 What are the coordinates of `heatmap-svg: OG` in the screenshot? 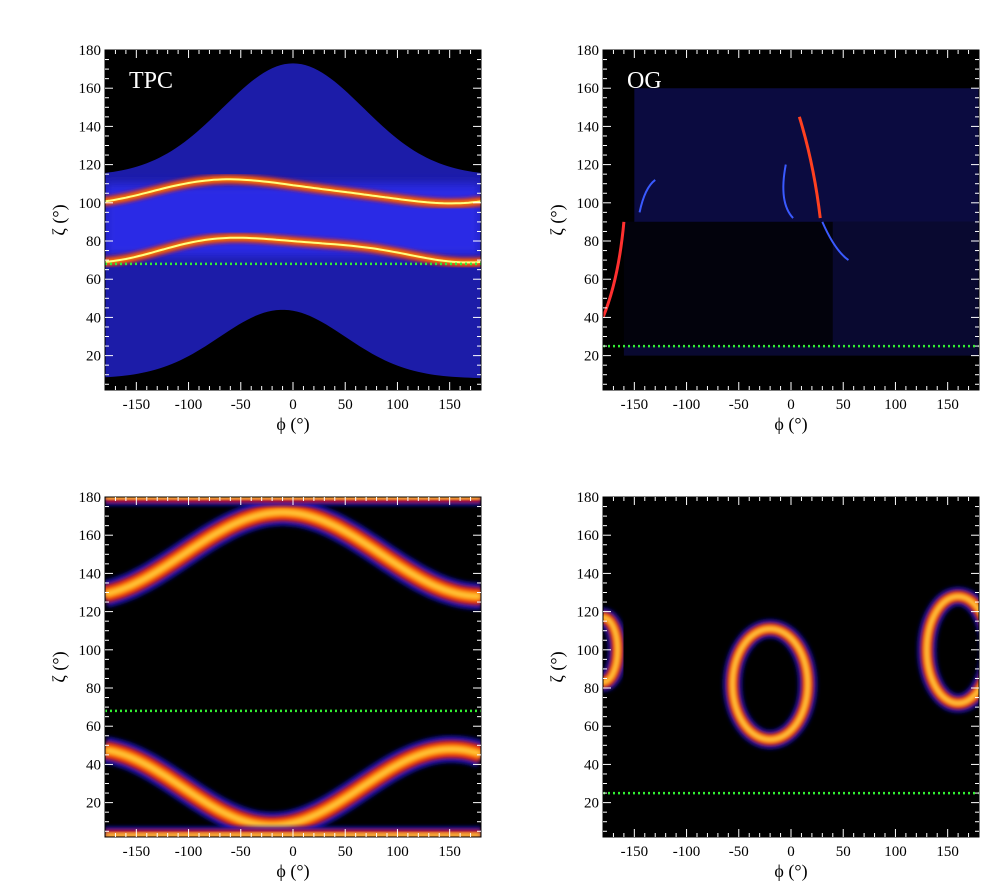 It's located at (791, 212).